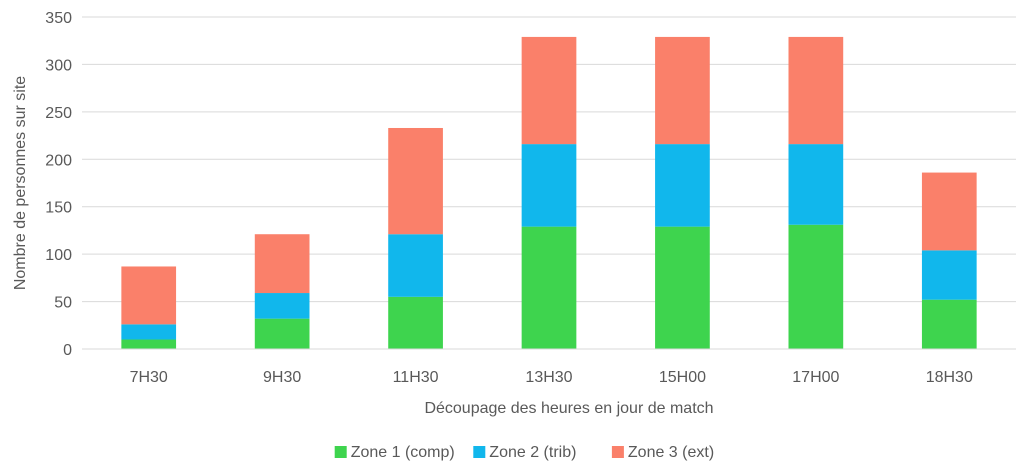  Describe the element at coordinates (403, 452) in the screenshot. I see `legend-label: Zone 1 (comp)` at that location.